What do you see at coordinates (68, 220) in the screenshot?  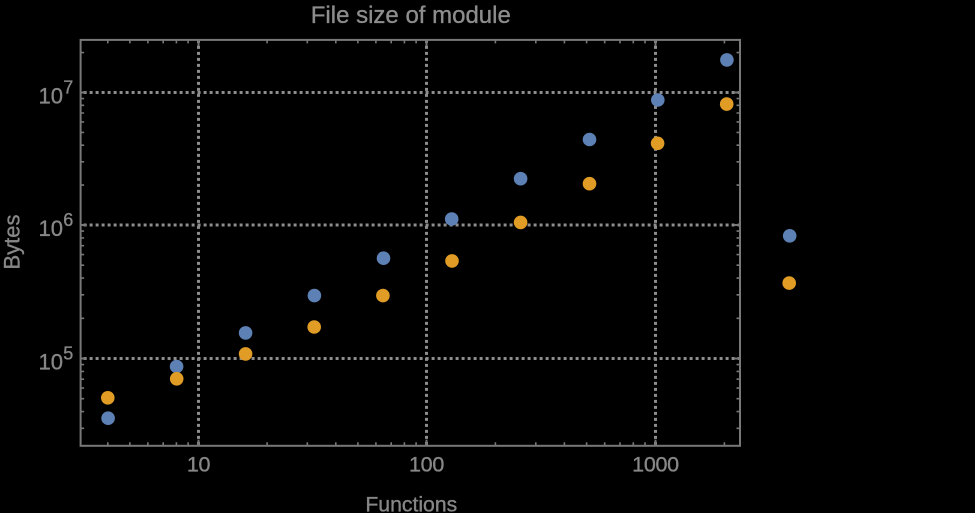 I see `svg-text: 6` at bounding box center [68, 220].